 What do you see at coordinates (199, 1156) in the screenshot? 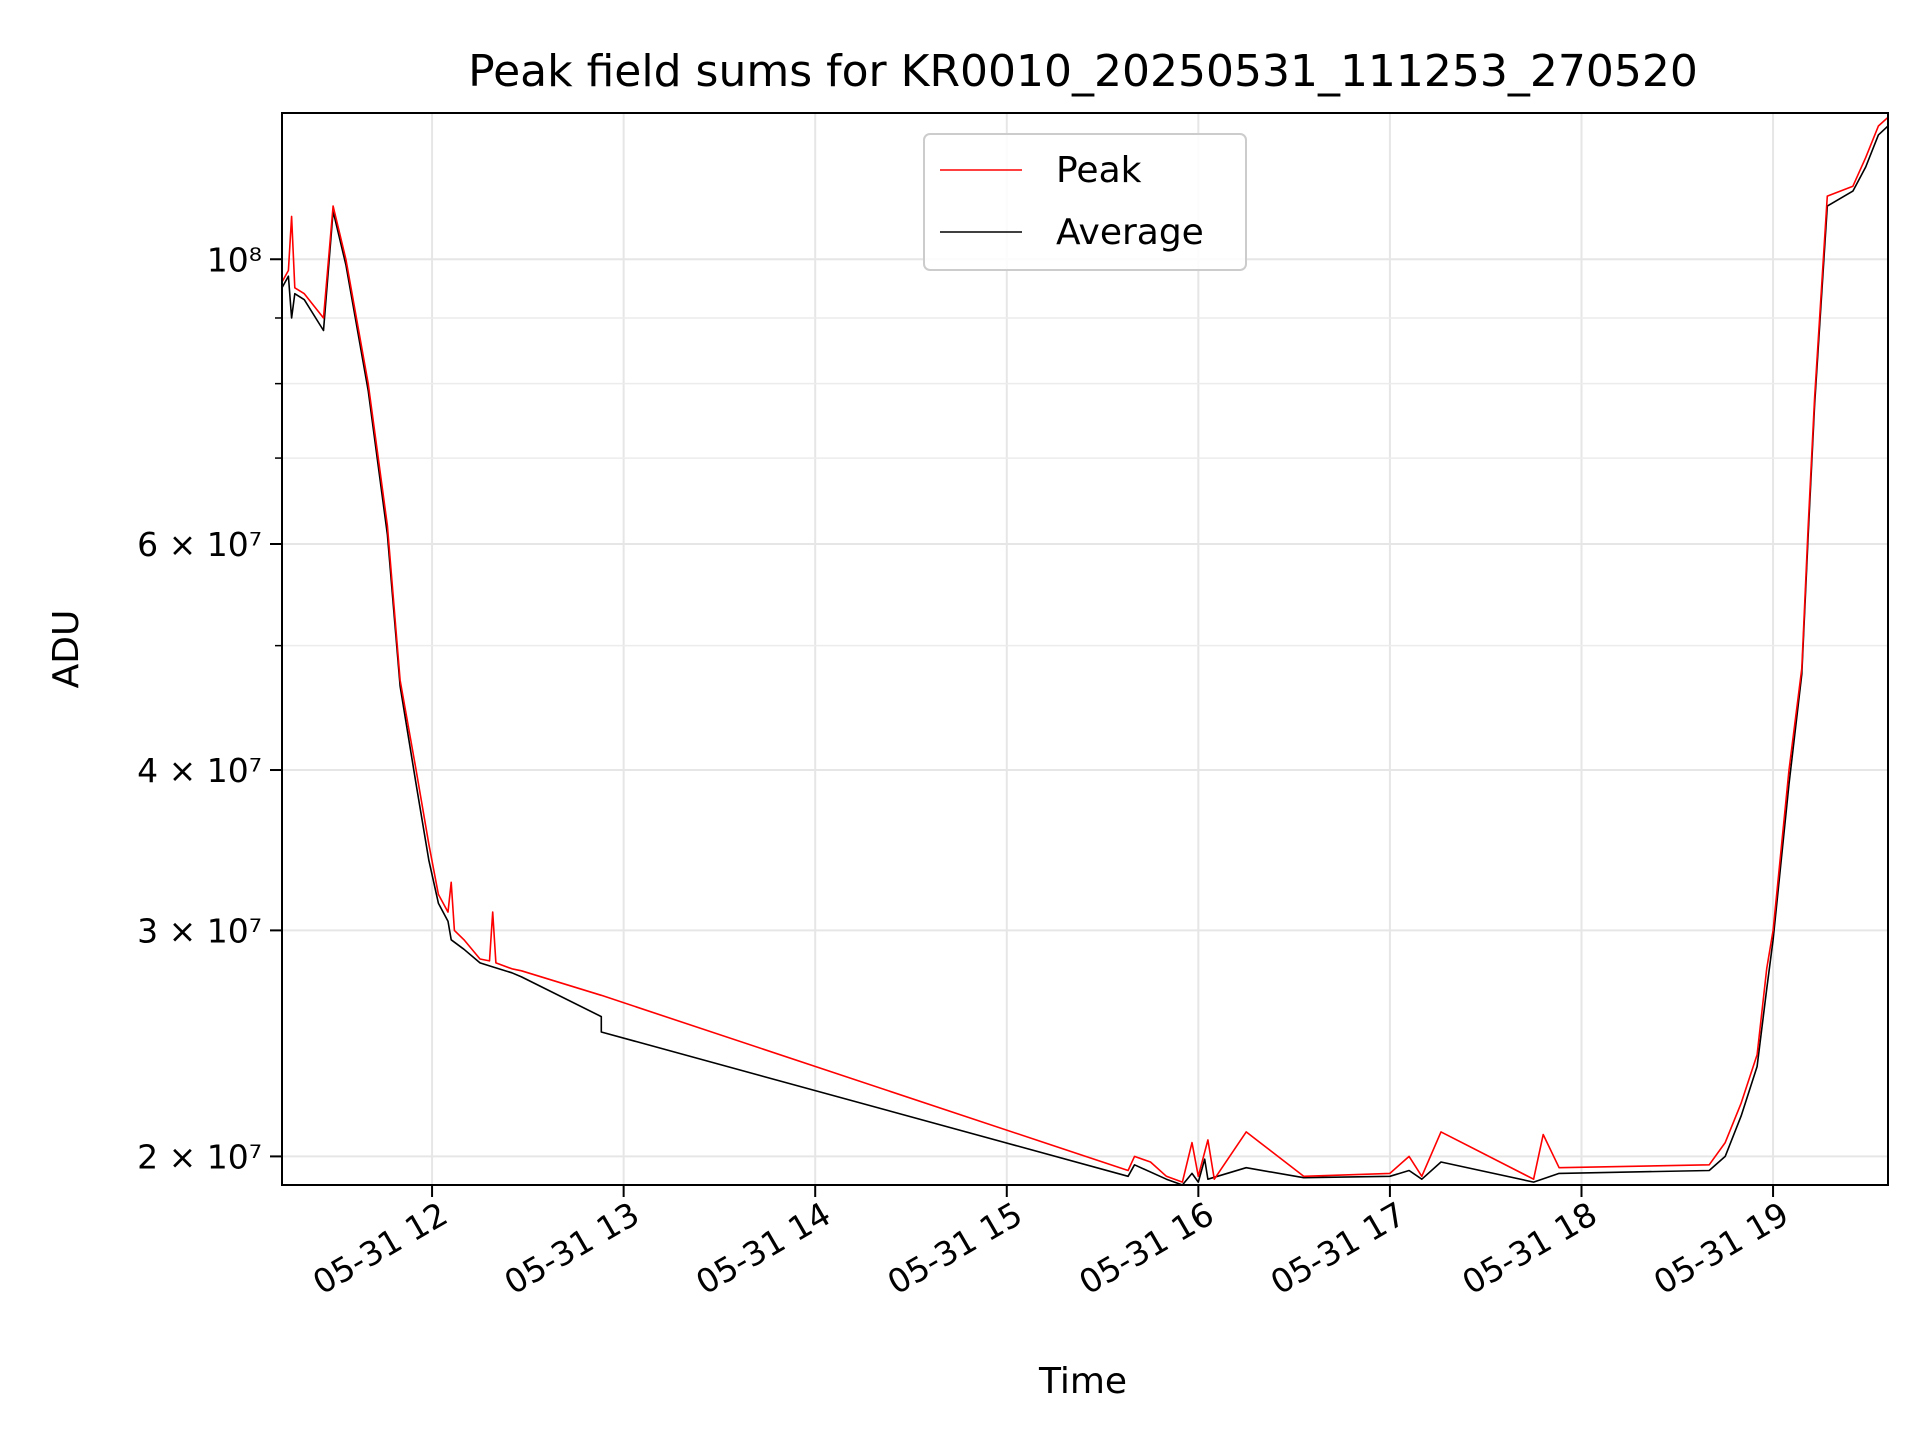
I see `y-tick-label: 2 × 10⁷` at bounding box center [199, 1156].